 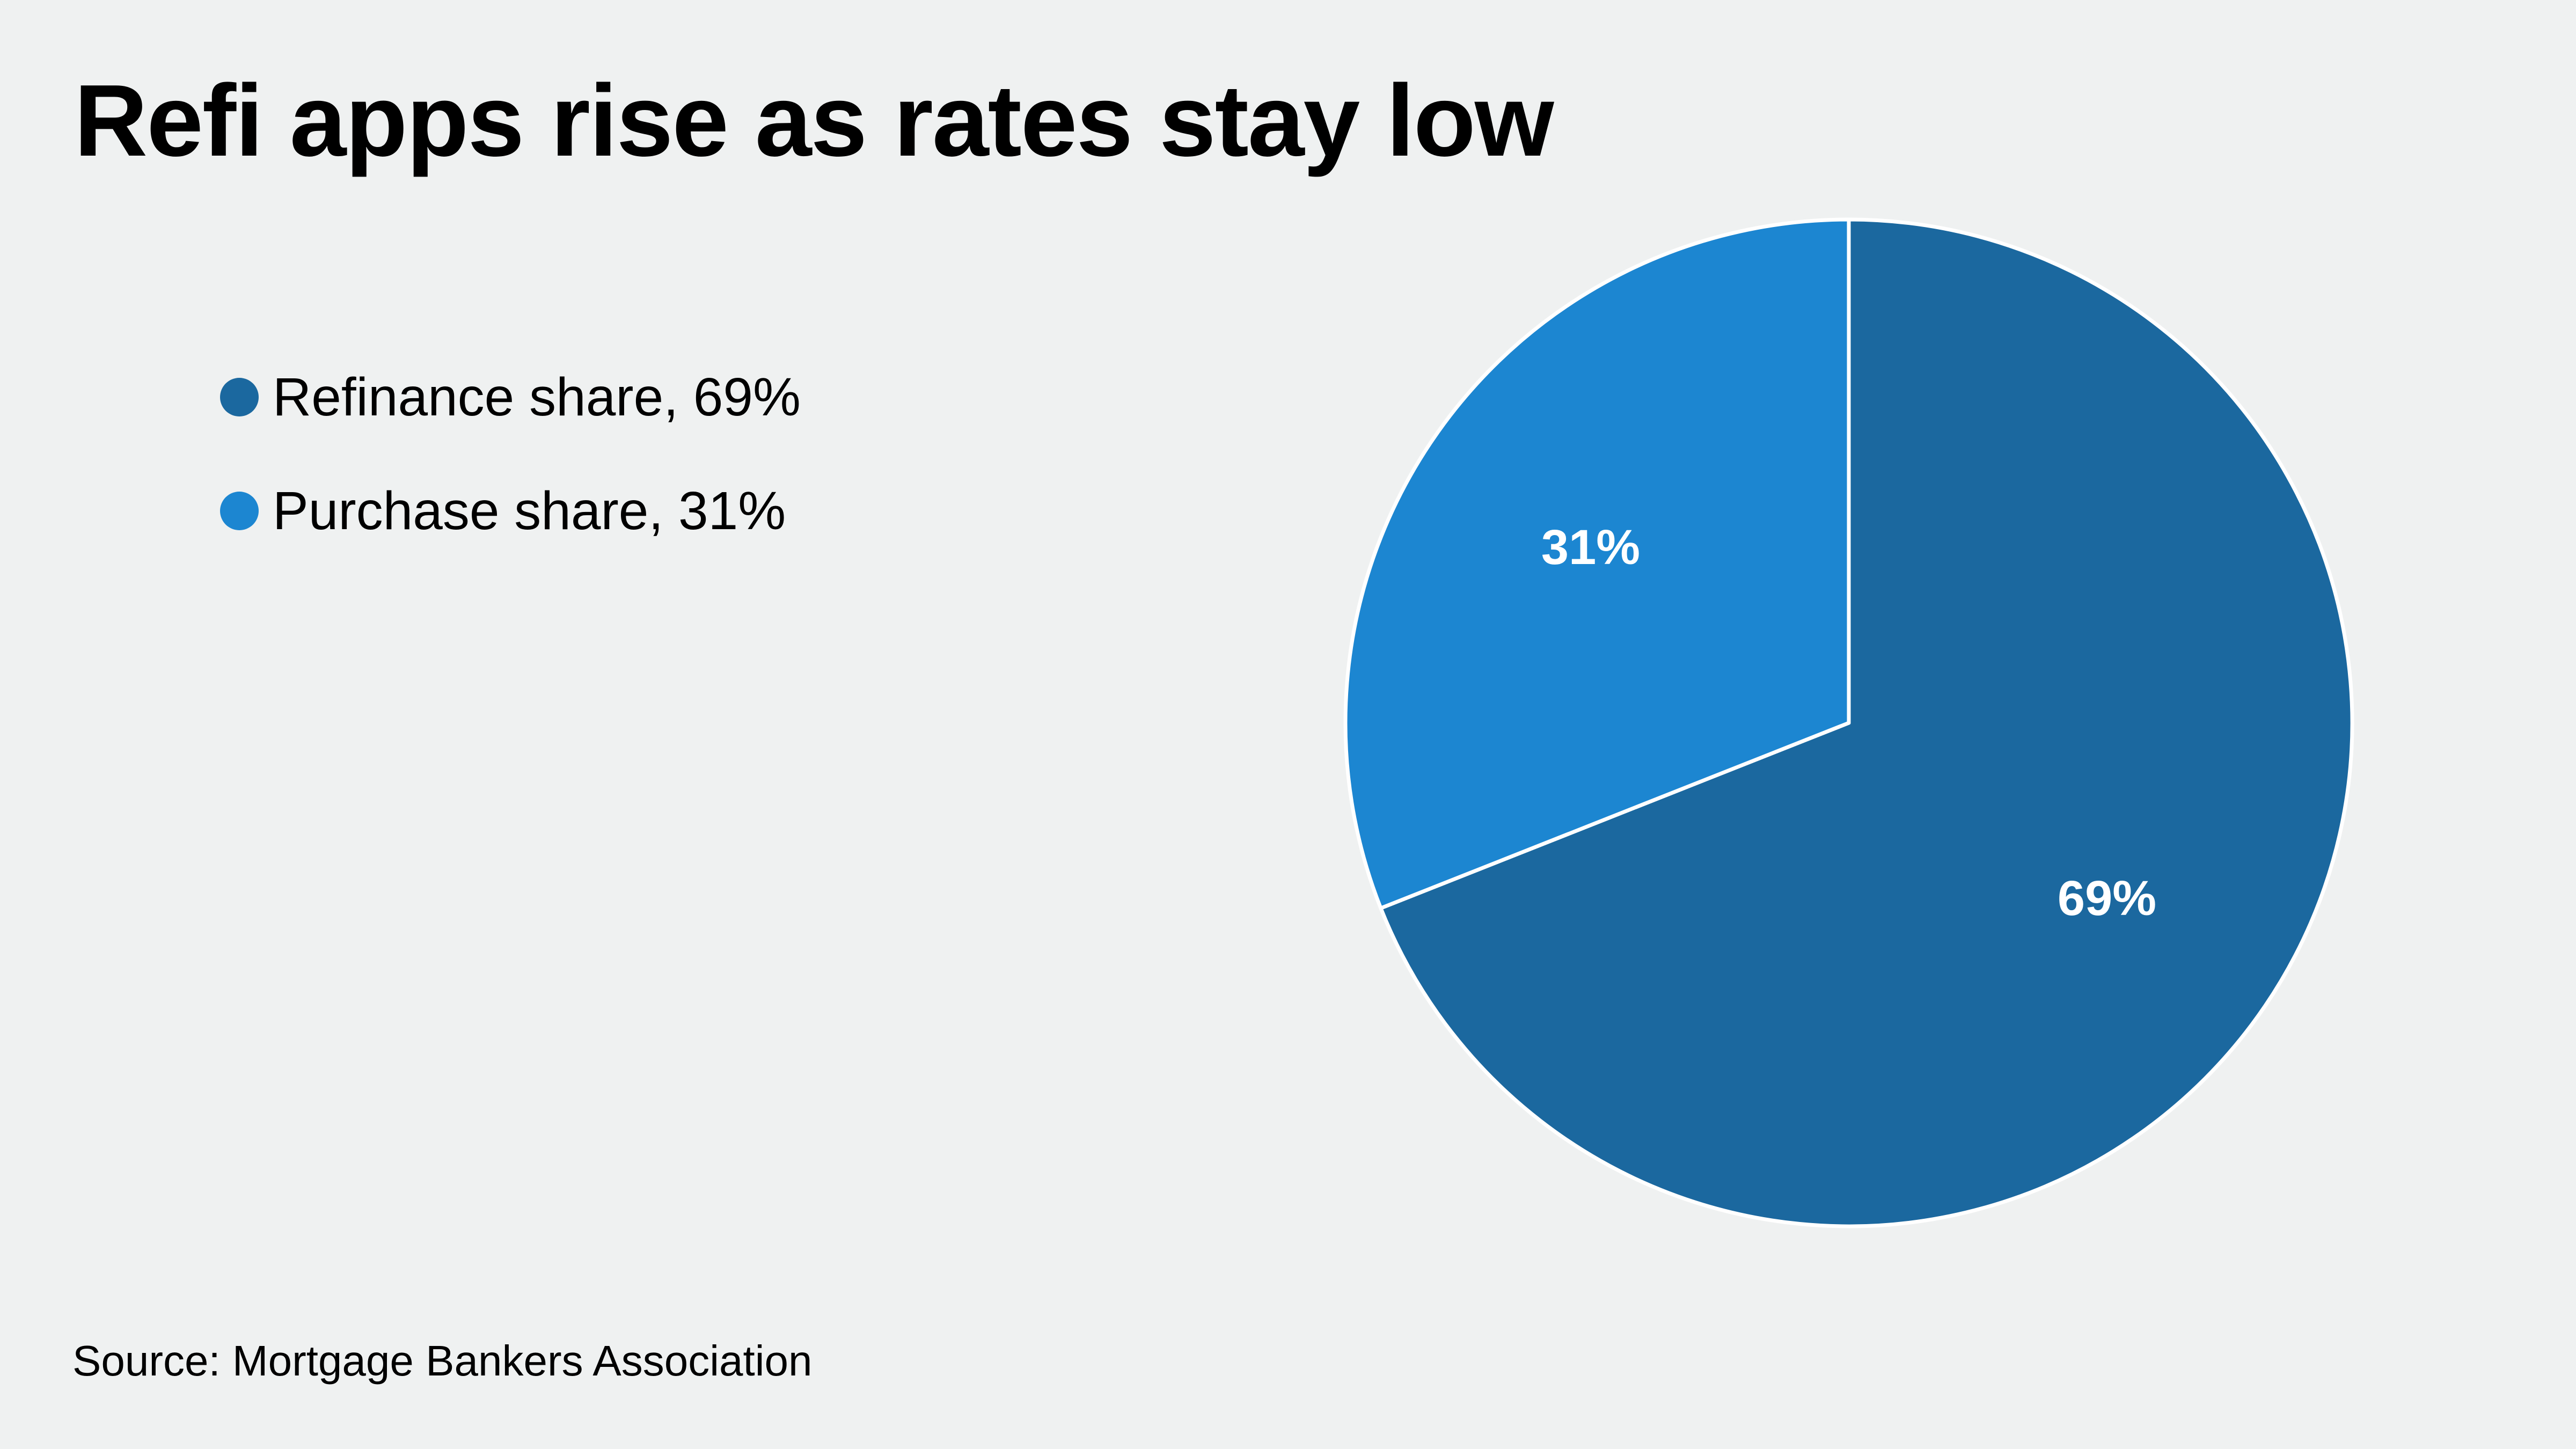 What do you see at coordinates (814, 121) in the screenshot?
I see `chart-title: Refi apps rise as rates stay low` at bounding box center [814, 121].